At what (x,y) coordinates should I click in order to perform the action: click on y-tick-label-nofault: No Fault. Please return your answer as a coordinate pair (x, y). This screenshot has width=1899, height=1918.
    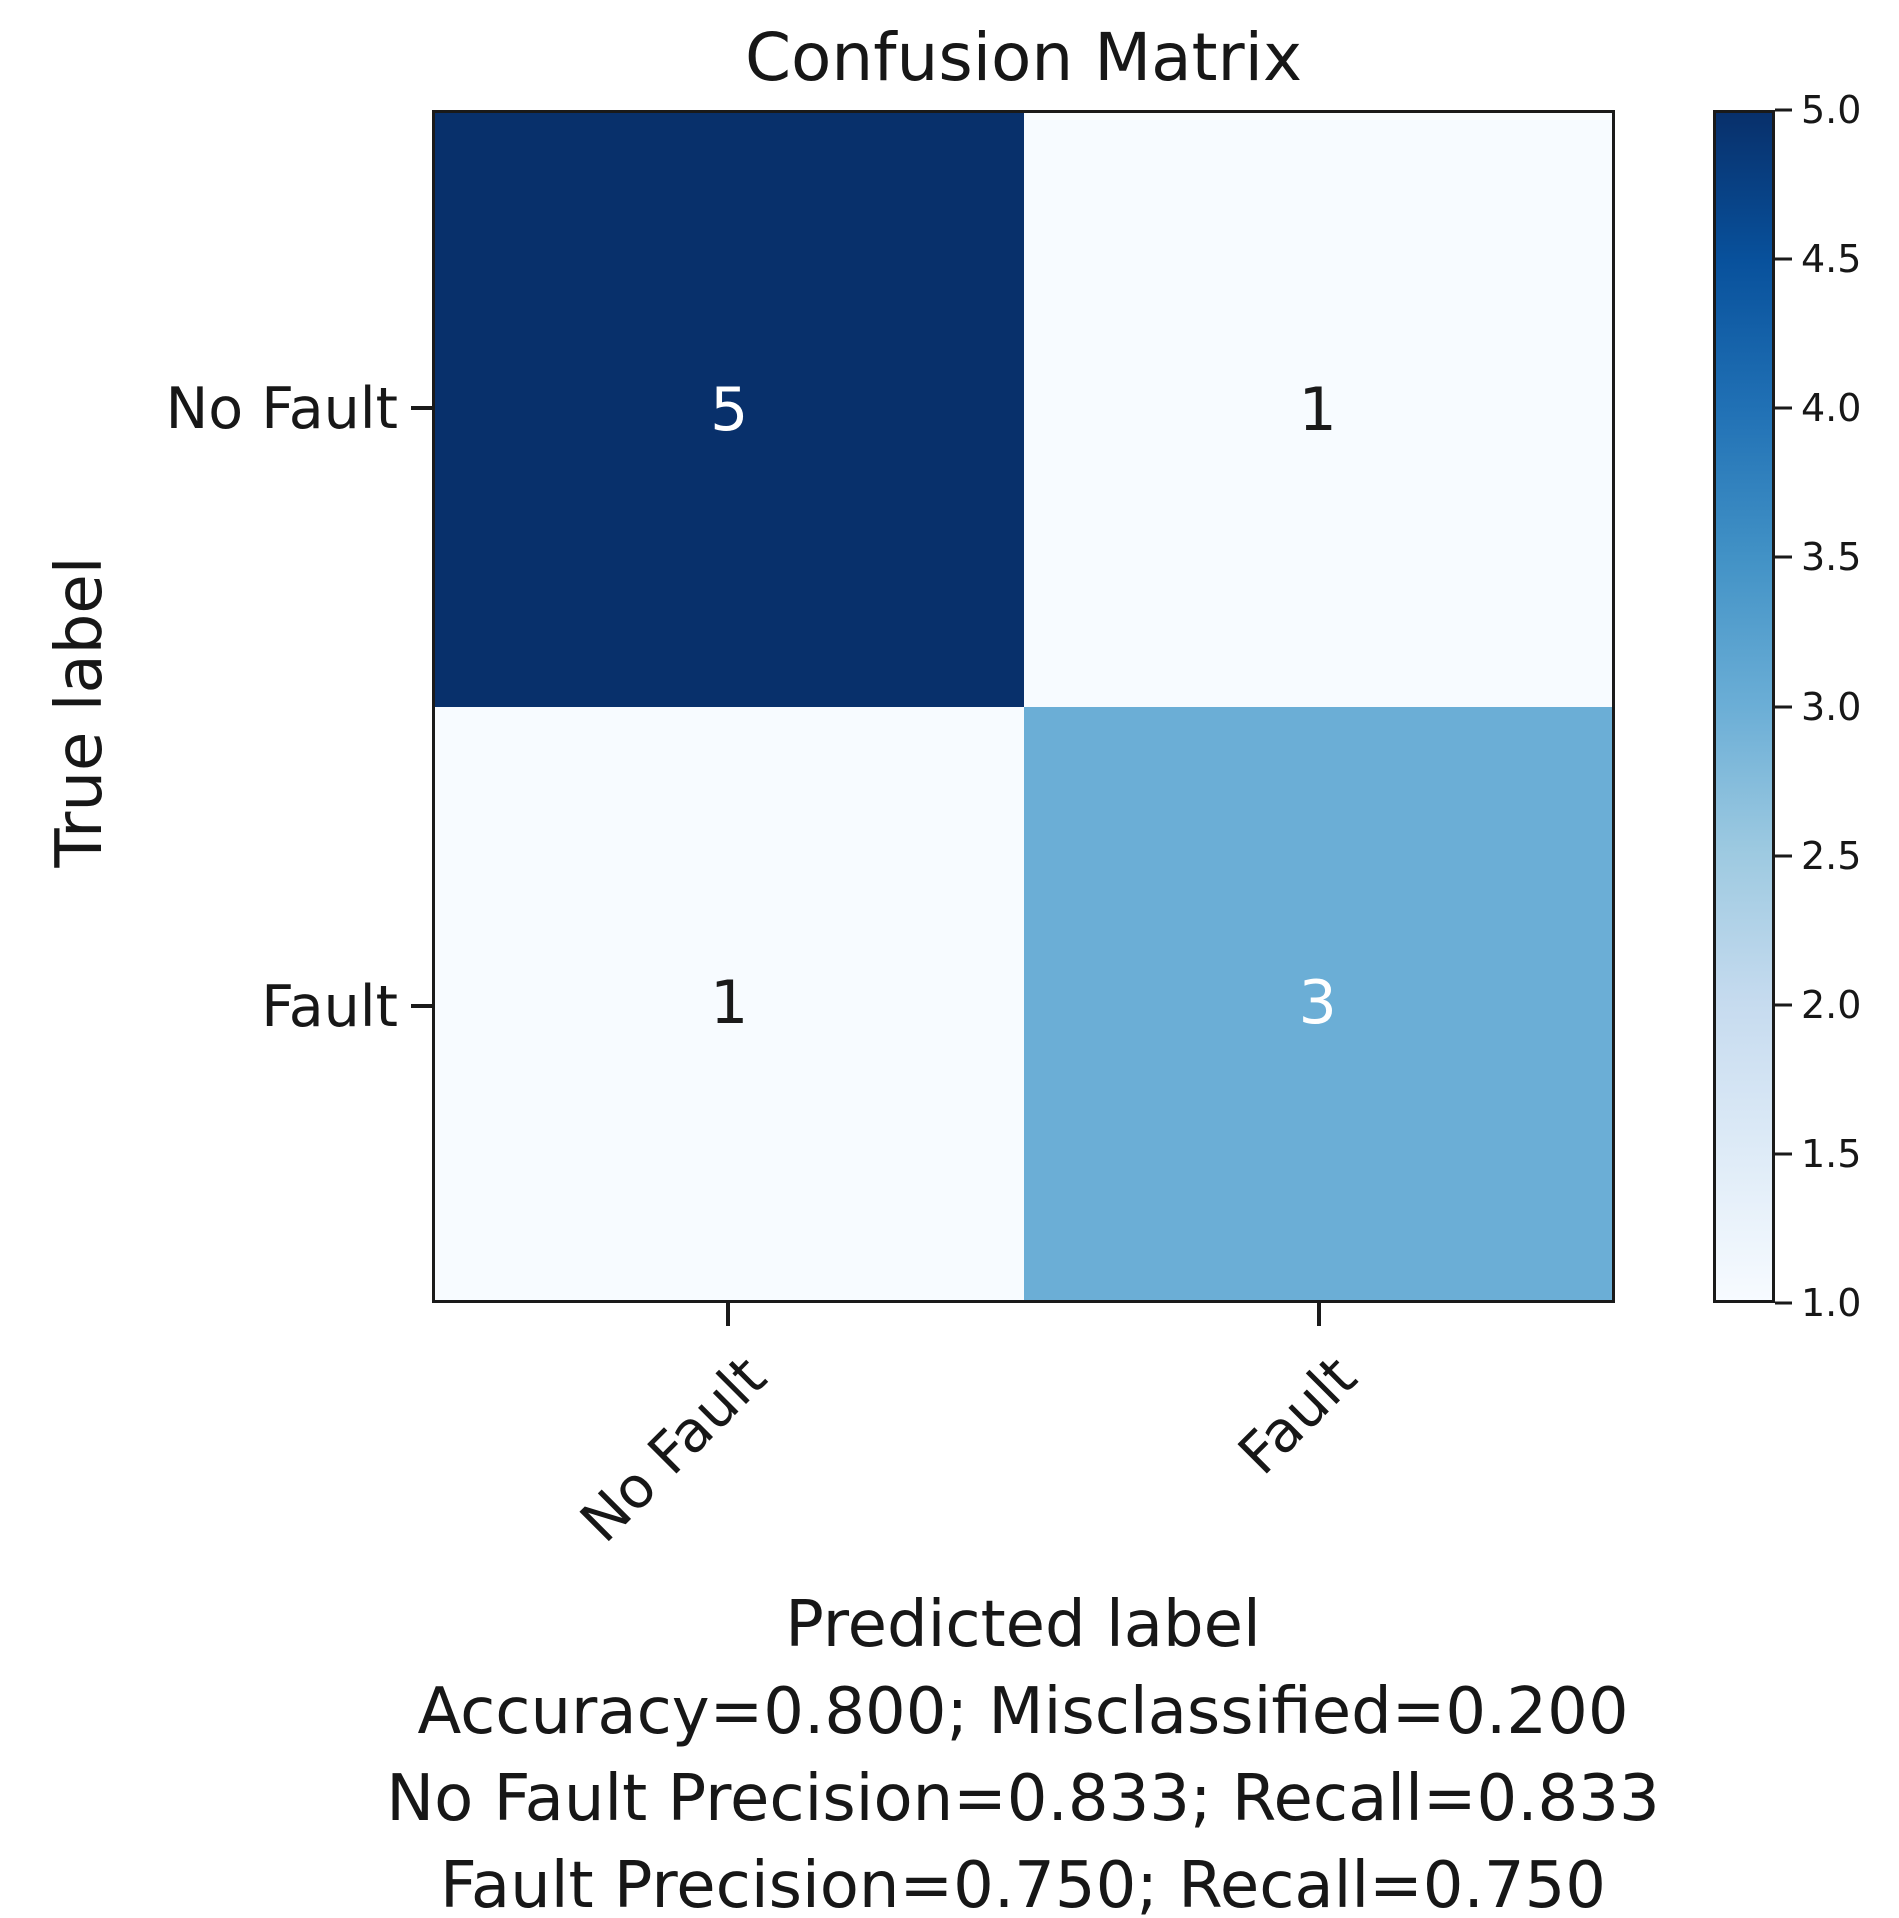
    Looking at the image, I should click on (281, 409).